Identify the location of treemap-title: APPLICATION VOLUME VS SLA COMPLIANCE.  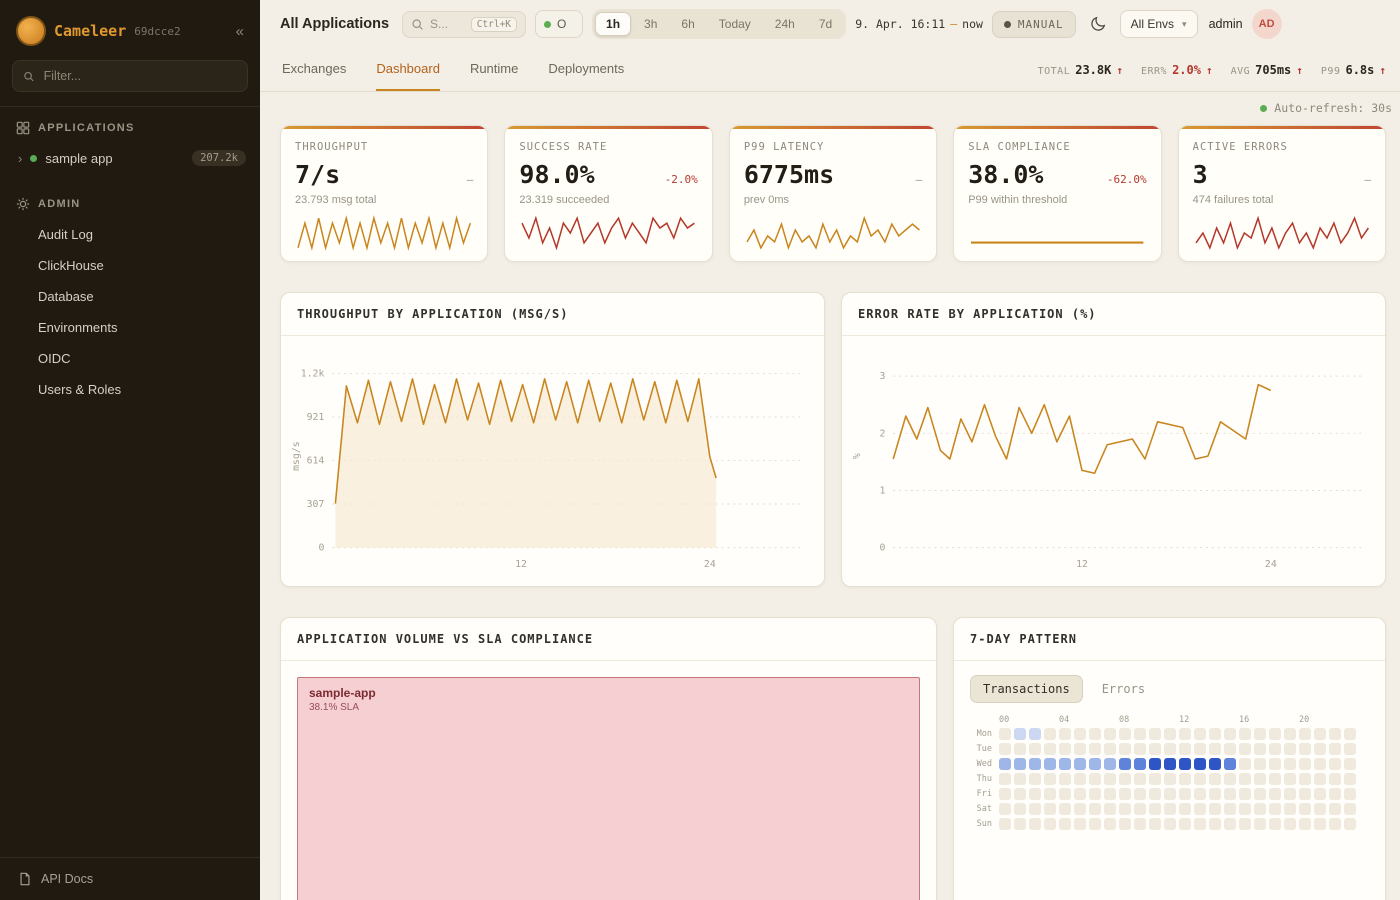
(608, 639).